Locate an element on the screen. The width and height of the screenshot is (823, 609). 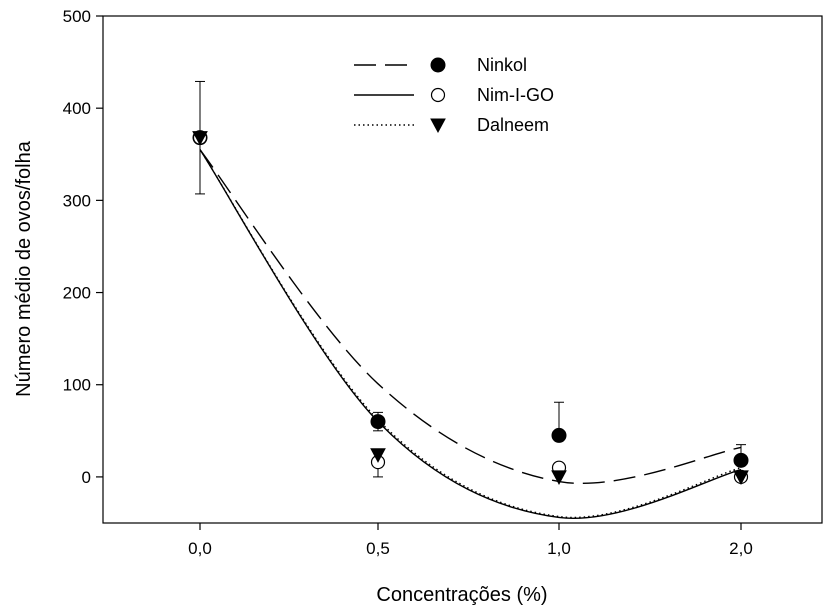
x-tick-label: 0,0 is located at coordinates (200, 548).